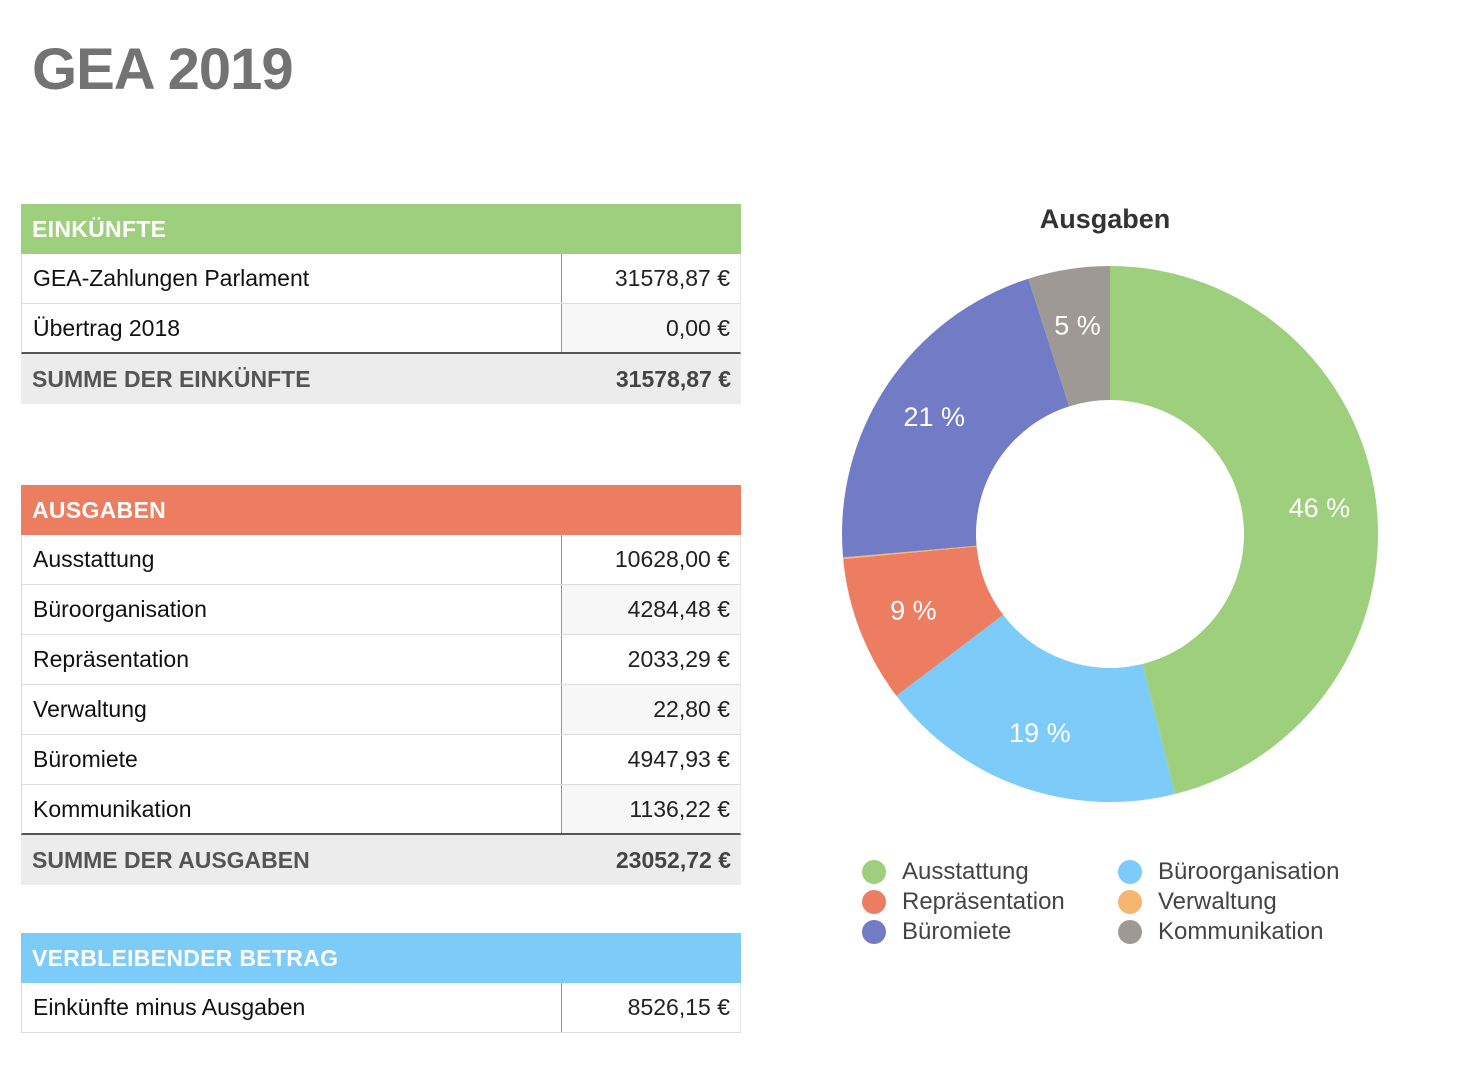  I want to click on table-row: Verwaltung 22,80 €, so click(381, 710).